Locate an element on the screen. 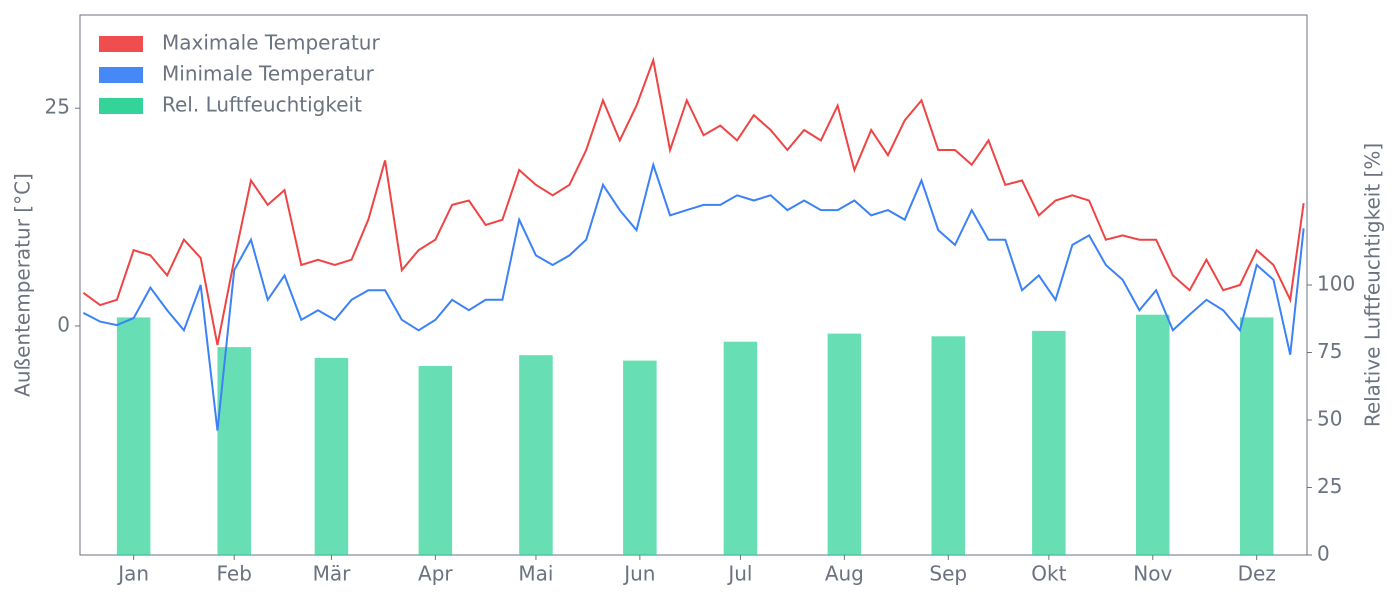 This screenshot has height=600, width=1400. y-tick-label: 25 is located at coordinates (57, 107).